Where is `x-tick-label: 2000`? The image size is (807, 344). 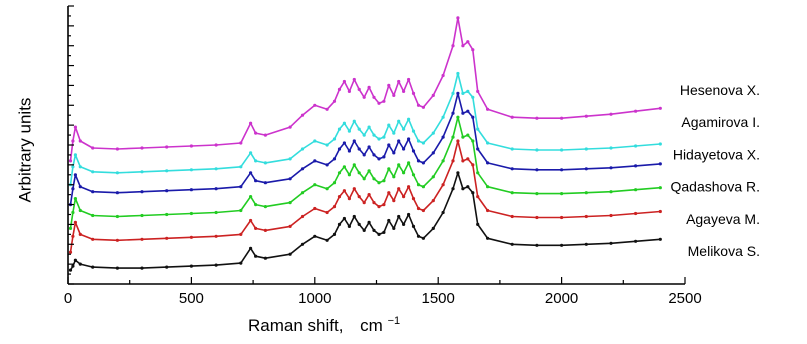
x-tick-label: 2000 is located at coordinates (561, 298).